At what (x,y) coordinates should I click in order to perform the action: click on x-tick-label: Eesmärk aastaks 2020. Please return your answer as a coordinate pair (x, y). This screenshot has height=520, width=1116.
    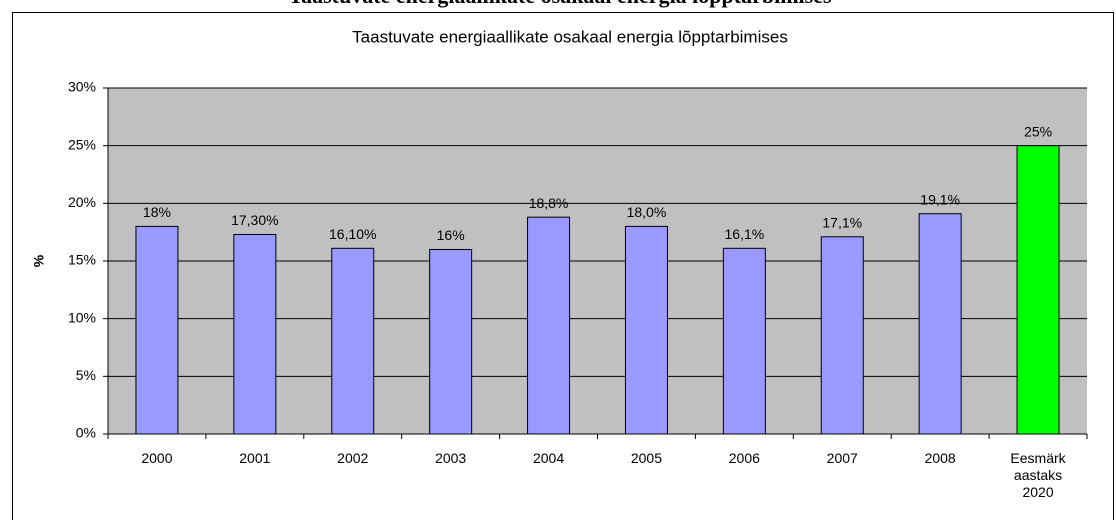
    Looking at the image, I should click on (1038, 475).